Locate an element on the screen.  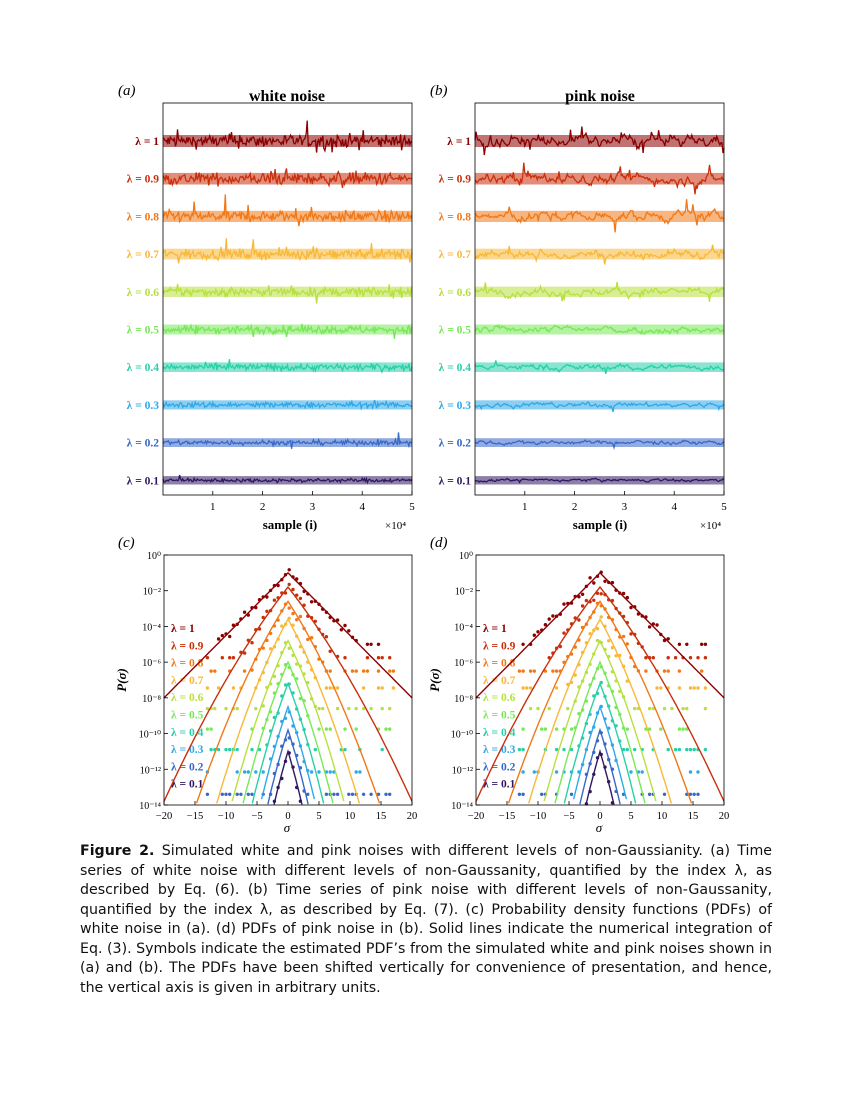
x-tick-label: −20 is located at coordinates (476, 816).